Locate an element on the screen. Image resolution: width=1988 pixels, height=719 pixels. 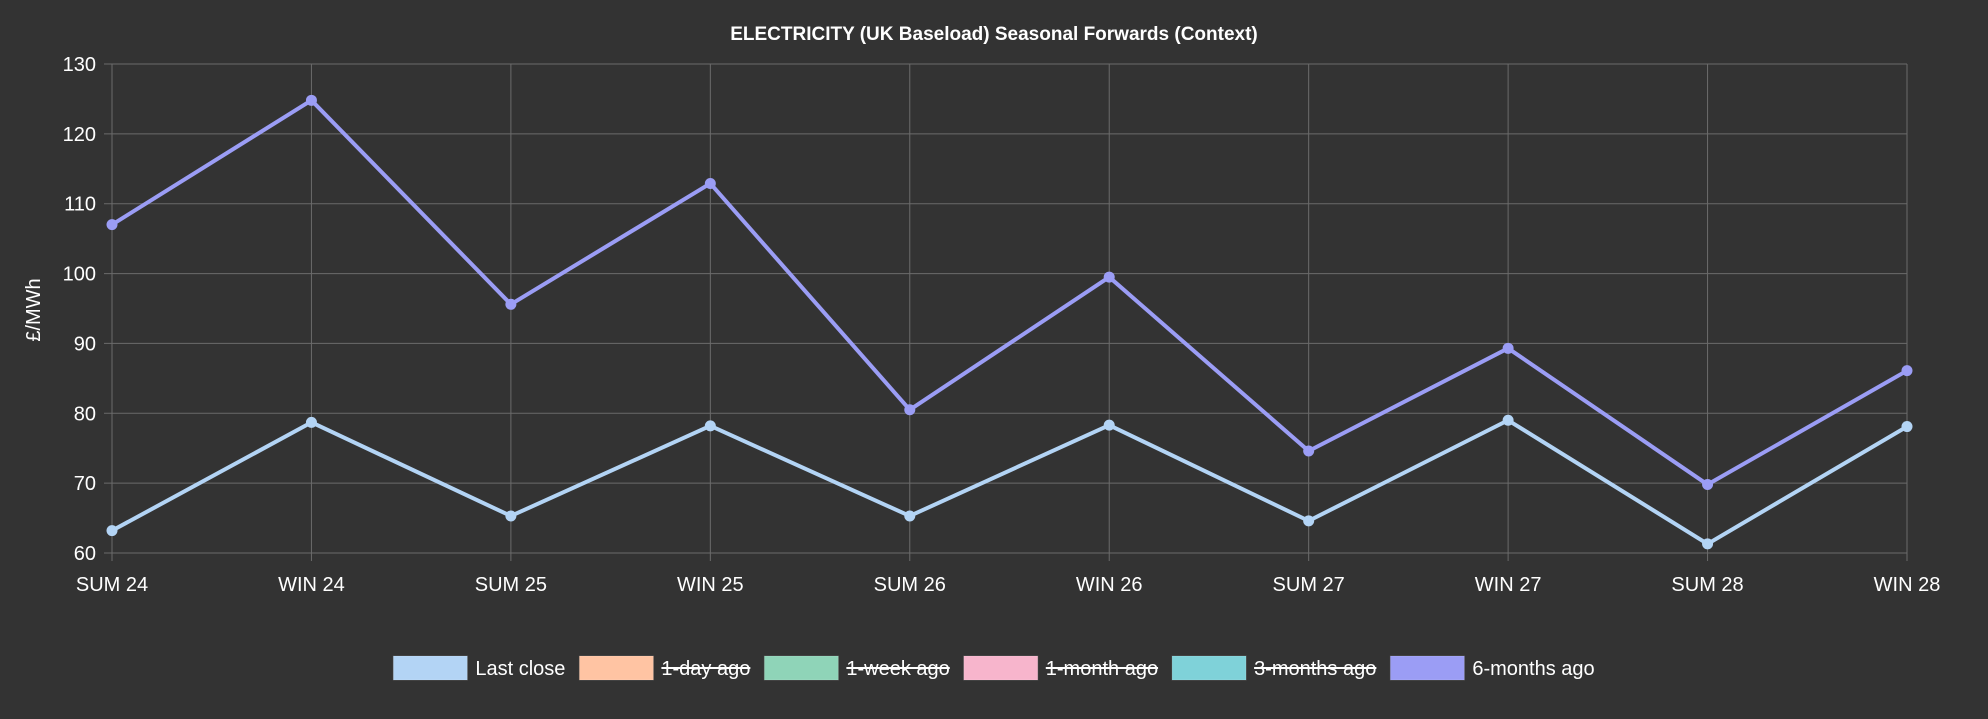
x-tick-label: SUM 28 is located at coordinates (1707, 585).